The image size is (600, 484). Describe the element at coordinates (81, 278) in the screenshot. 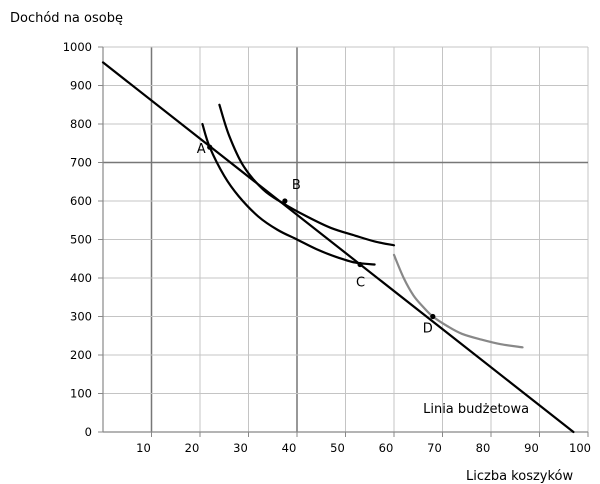

I see `y-tick-label: 400` at that location.